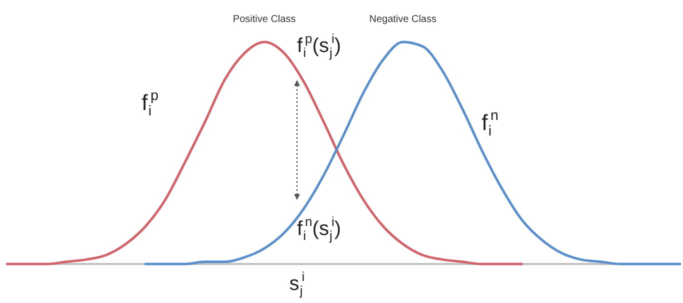 This screenshot has width=683, height=303. Describe the element at coordinates (319, 228) in the screenshot. I see `annotation: f$_{i}$$^{n}$(s$_{j}$$^{i}$)` at that location.